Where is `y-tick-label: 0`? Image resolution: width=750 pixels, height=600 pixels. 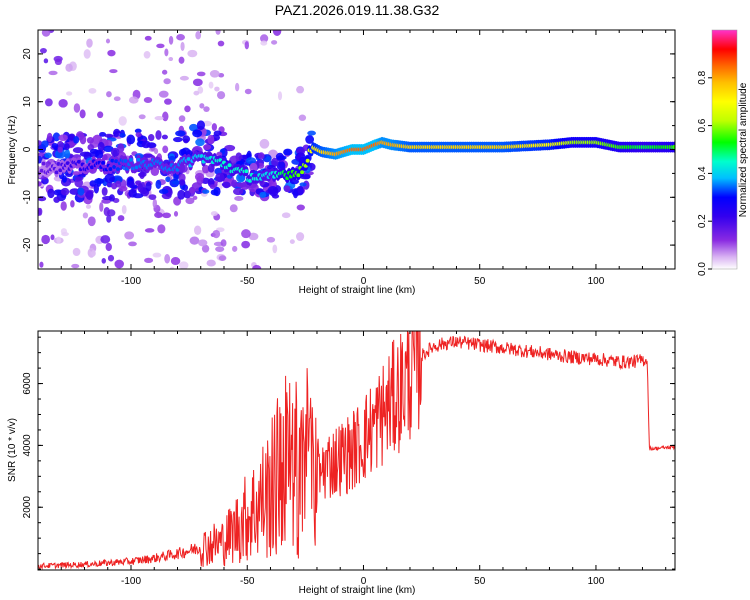
y-tick-label: 0 is located at coordinates (27, 149).